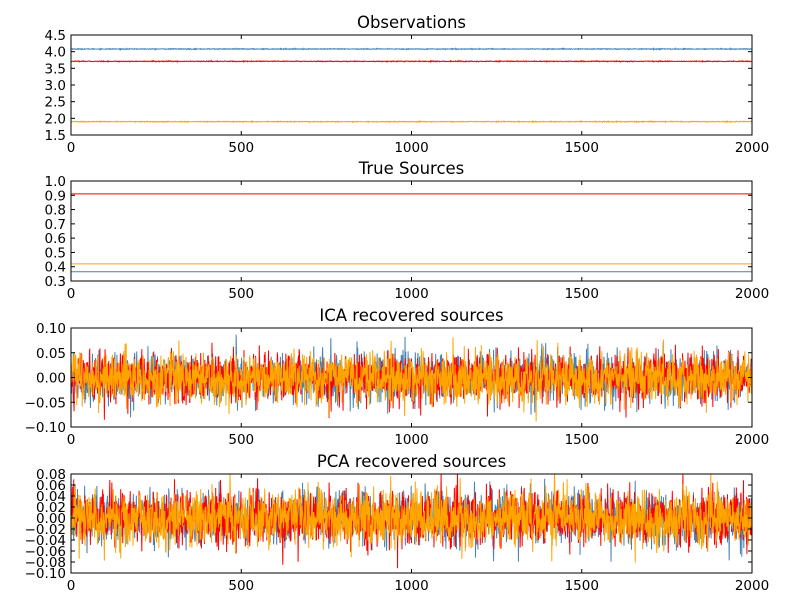  What do you see at coordinates (411, 461) in the screenshot?
I see `chart-title: PCA recovered sources` at bounding box center [411, 461].